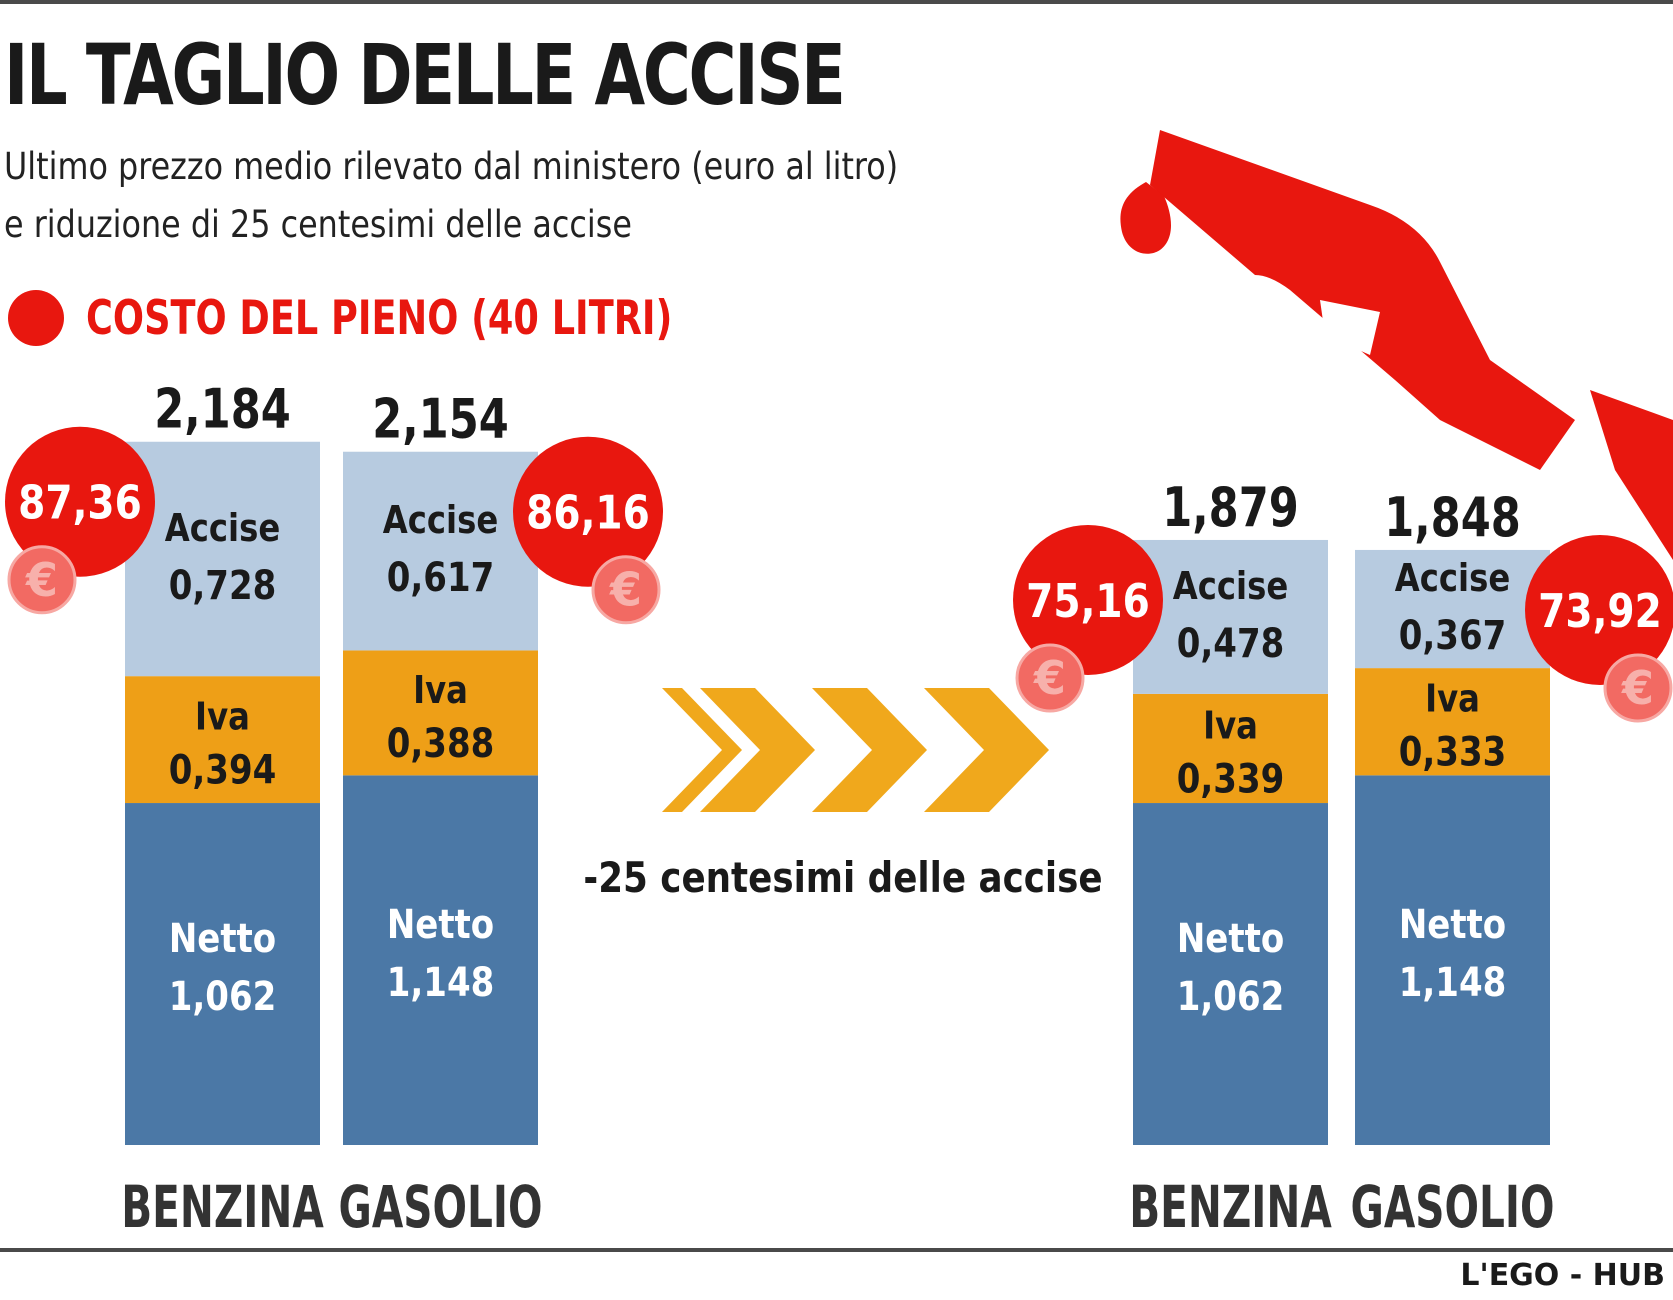 The image size is (1673, 1300). Describe the element at coordinates (1452, 517) in the screenshot. I see `bar-total-label: 1,848` at that location.